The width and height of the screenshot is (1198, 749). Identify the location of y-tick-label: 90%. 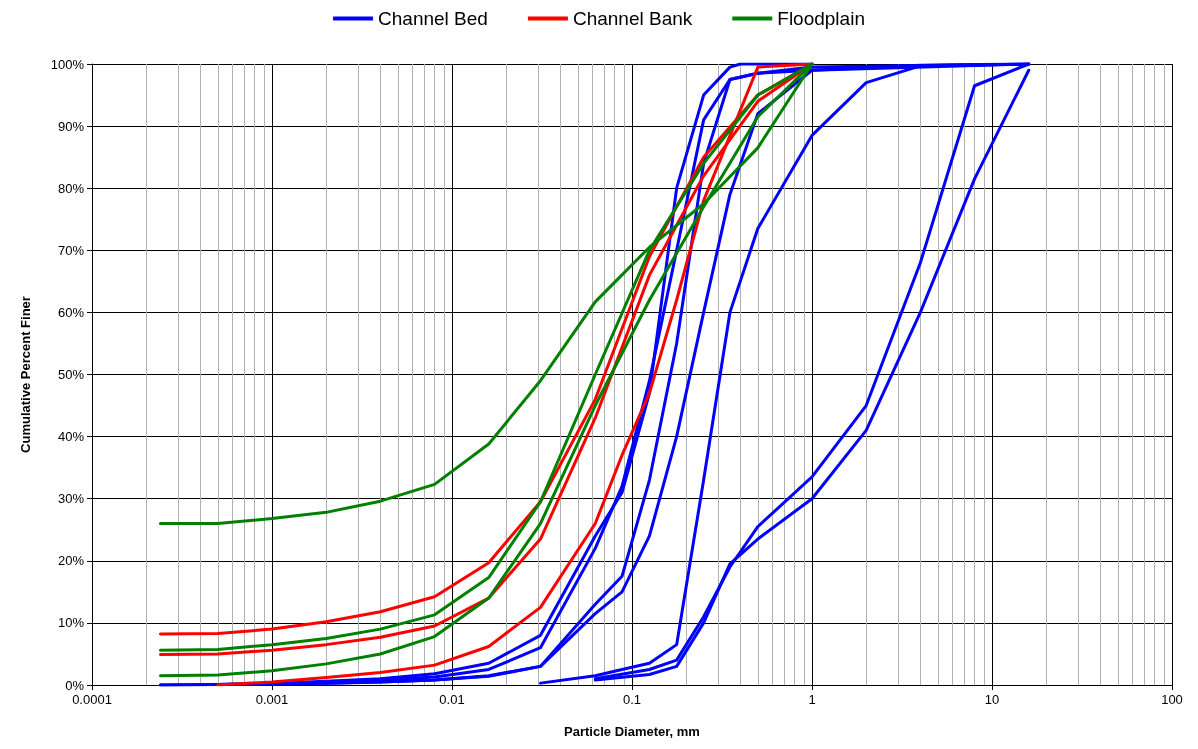
(71, 126).